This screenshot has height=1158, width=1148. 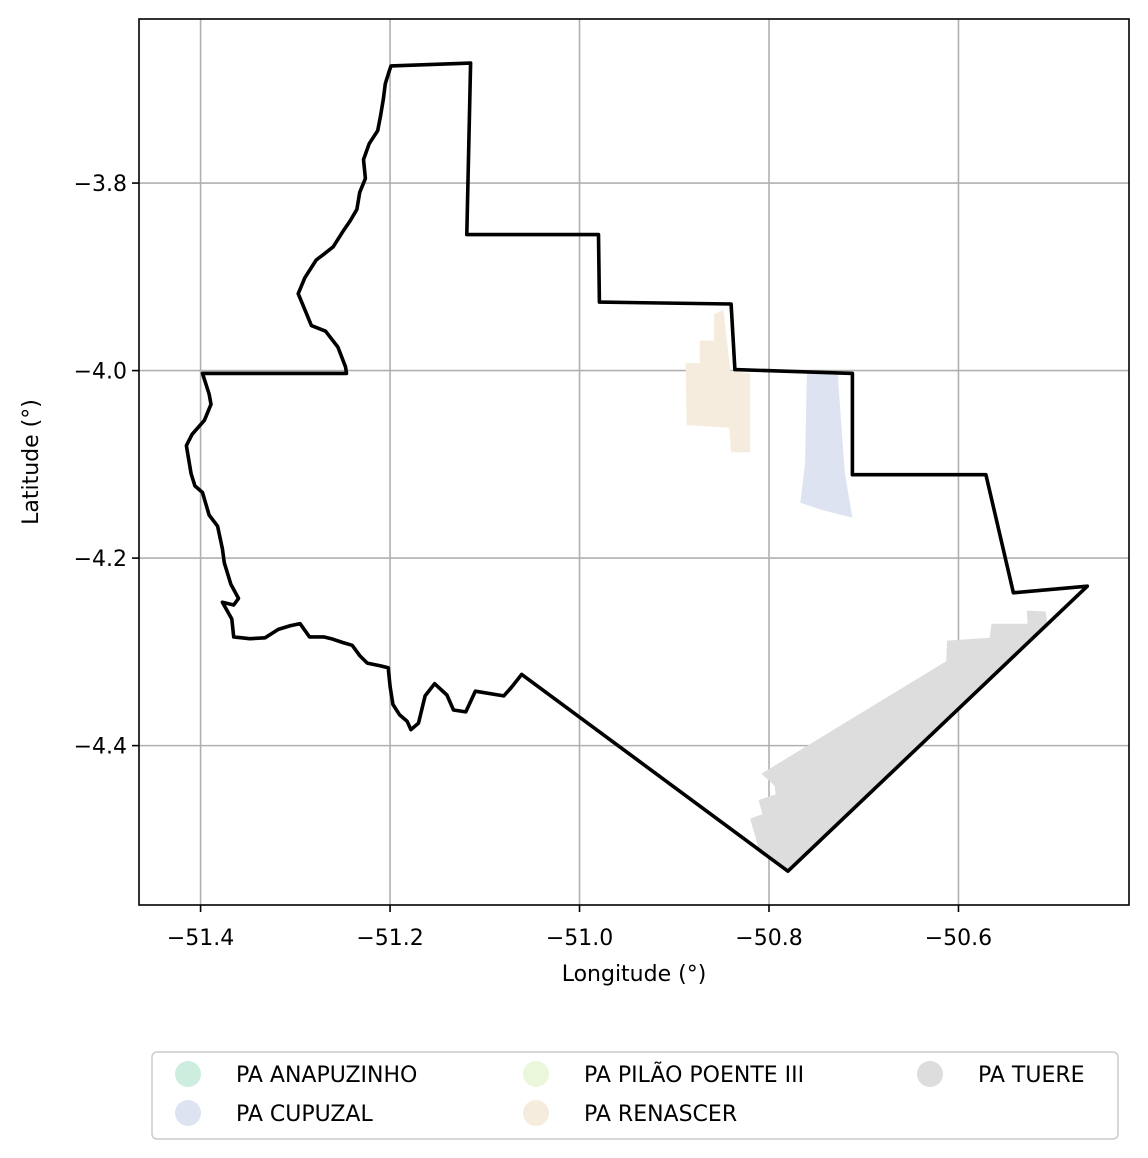 I want to click on legend-label: PA TUERE, so click(x=1031, y=1075).